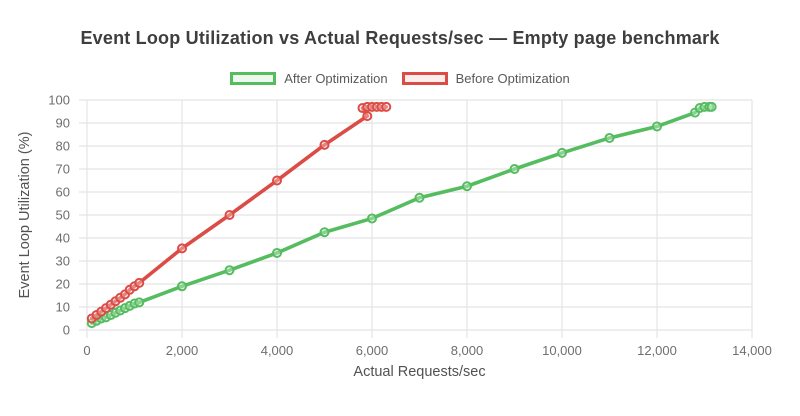 Image resolution: width=800 pixels, height=416 pixels. What do you see at coordinates (419, 372) in the screenshot?
I see `x-axis-title: Actual Requests/sec` at bounding box center [419, 372].